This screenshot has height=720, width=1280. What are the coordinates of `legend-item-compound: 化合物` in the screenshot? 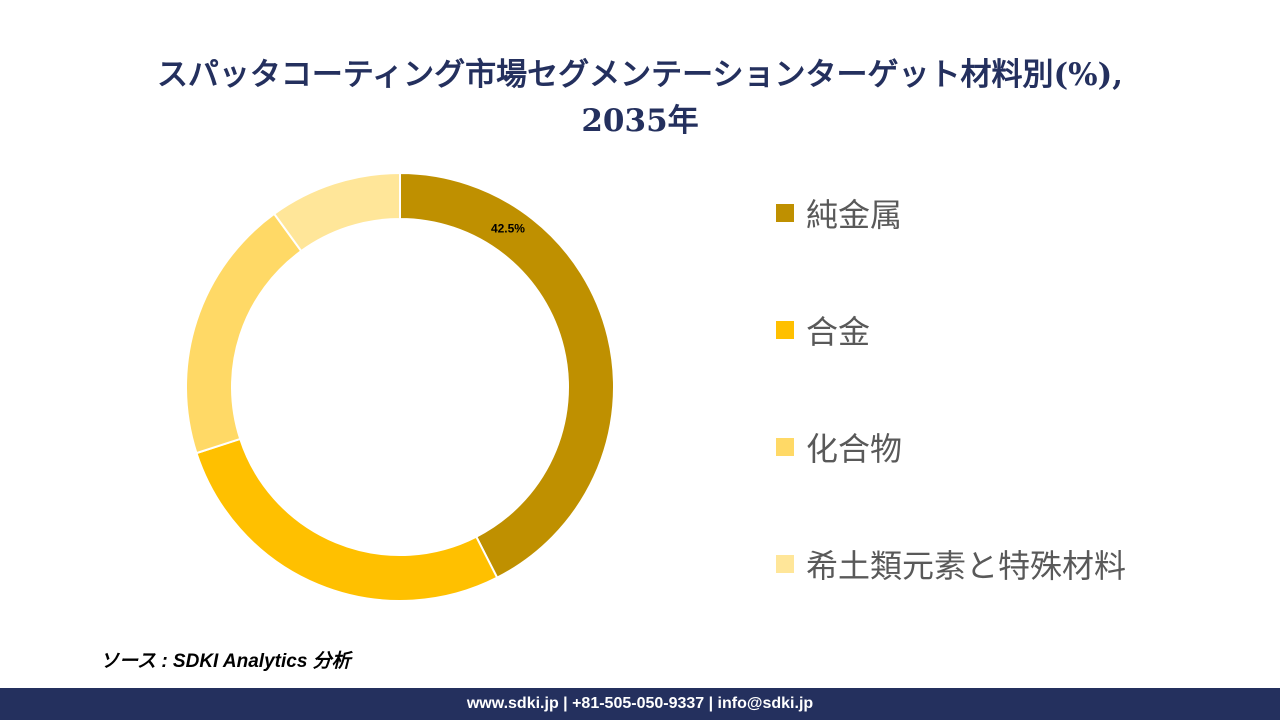 It's located at (839, 447).